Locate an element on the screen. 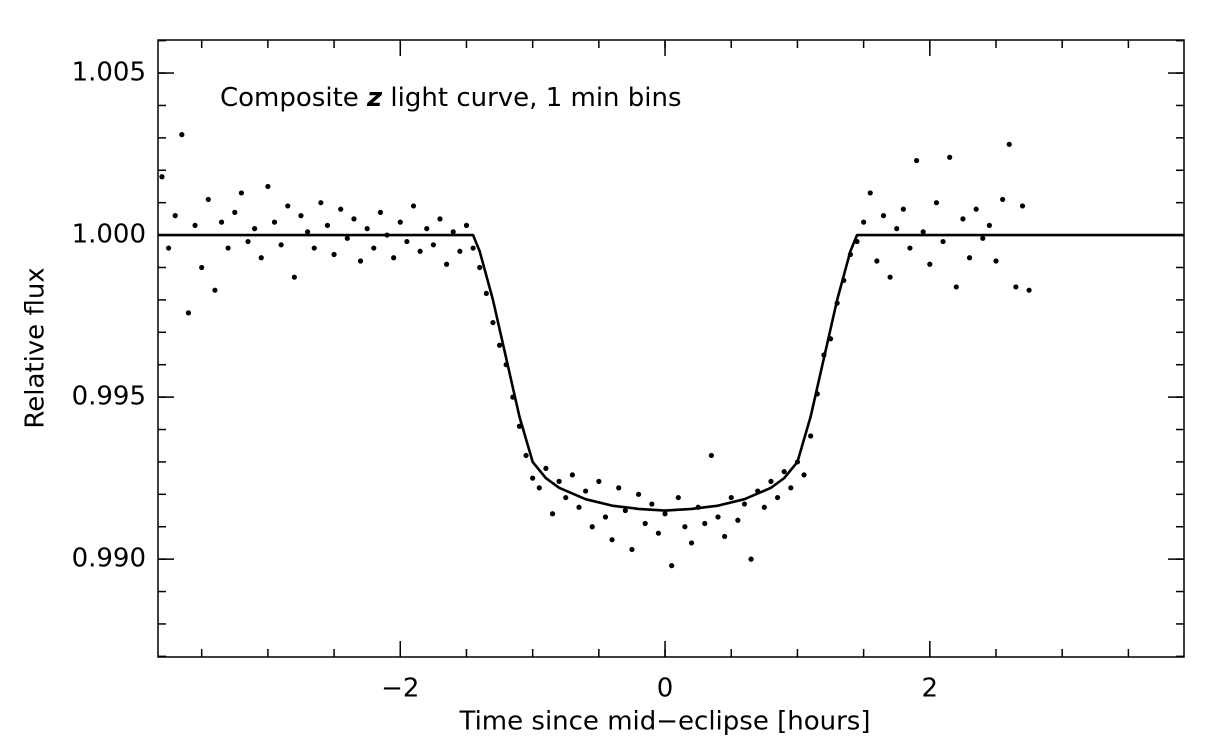 Image resolution: width=1209 pixels, height=754 pixels. y-tick-label: 0.995 is located at coordinates (109, 397).